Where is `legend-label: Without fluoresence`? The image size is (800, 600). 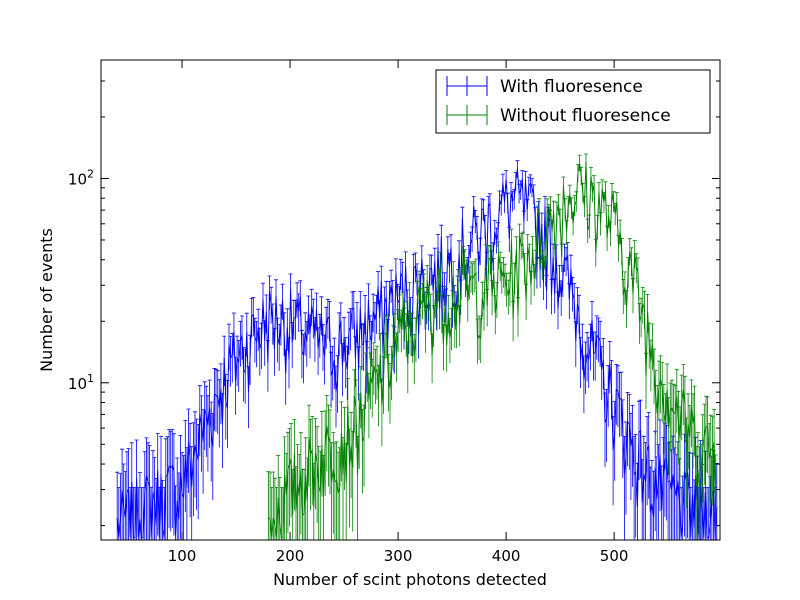 legend-label: Without fluoresence is located at coordinates (585, 116).